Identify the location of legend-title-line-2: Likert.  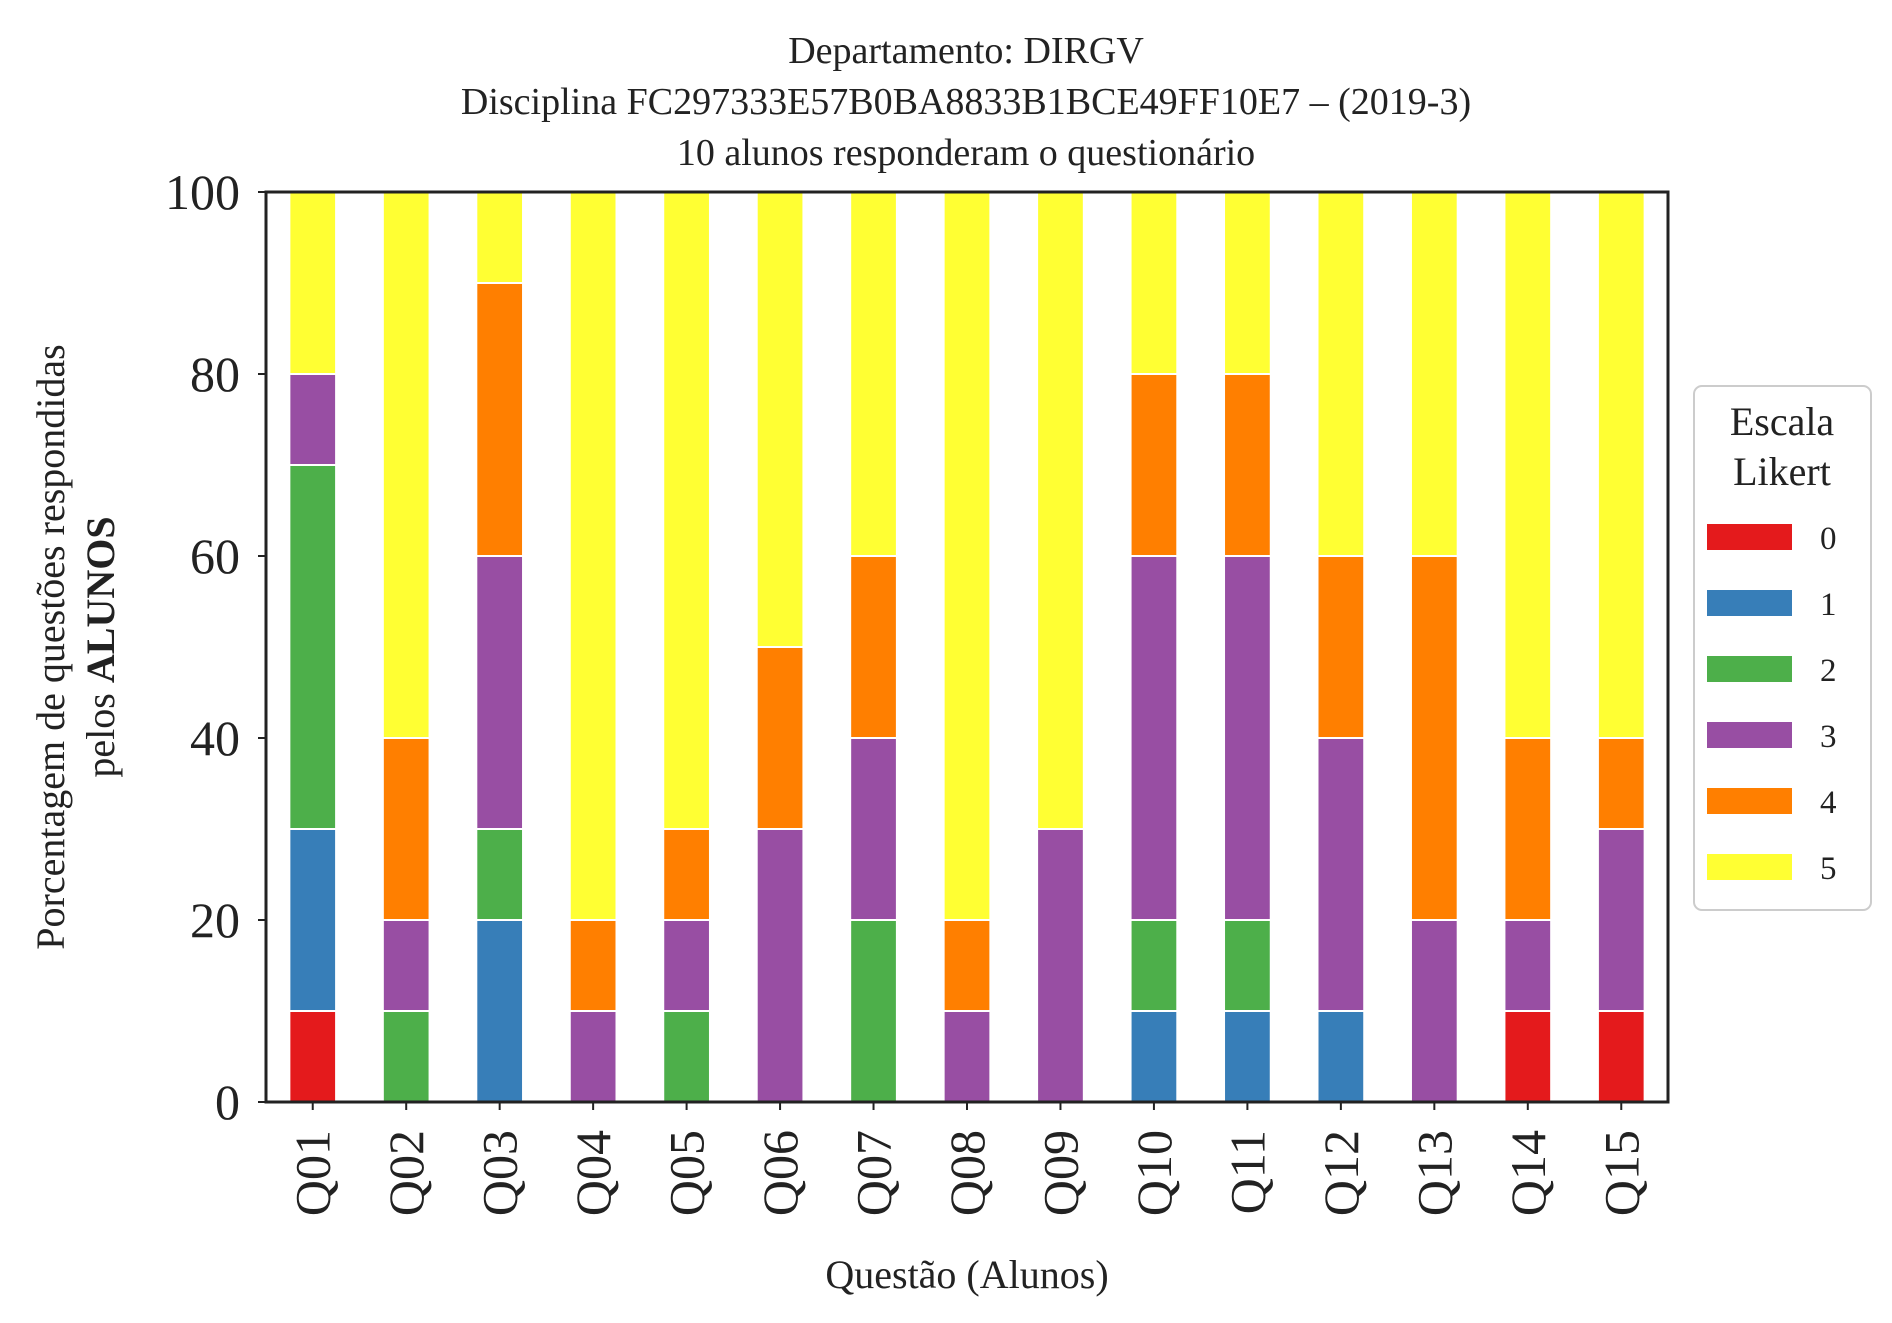
(1782, 471).